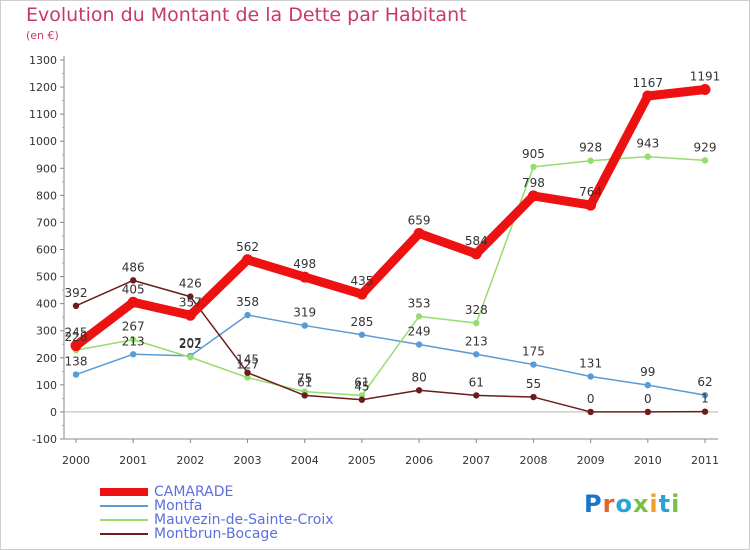 The image size is (750, 550). I want to click on y-tick-label: 100, so click(46, 385).